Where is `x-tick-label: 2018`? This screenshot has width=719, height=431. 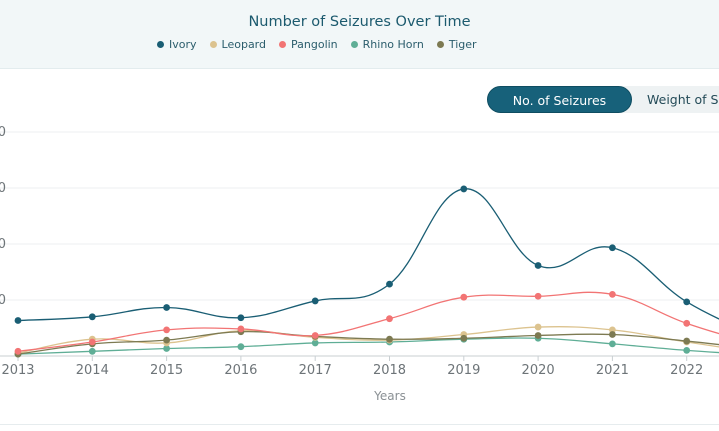
x-tick-label: 2018 is located at coordinates (389, 370).